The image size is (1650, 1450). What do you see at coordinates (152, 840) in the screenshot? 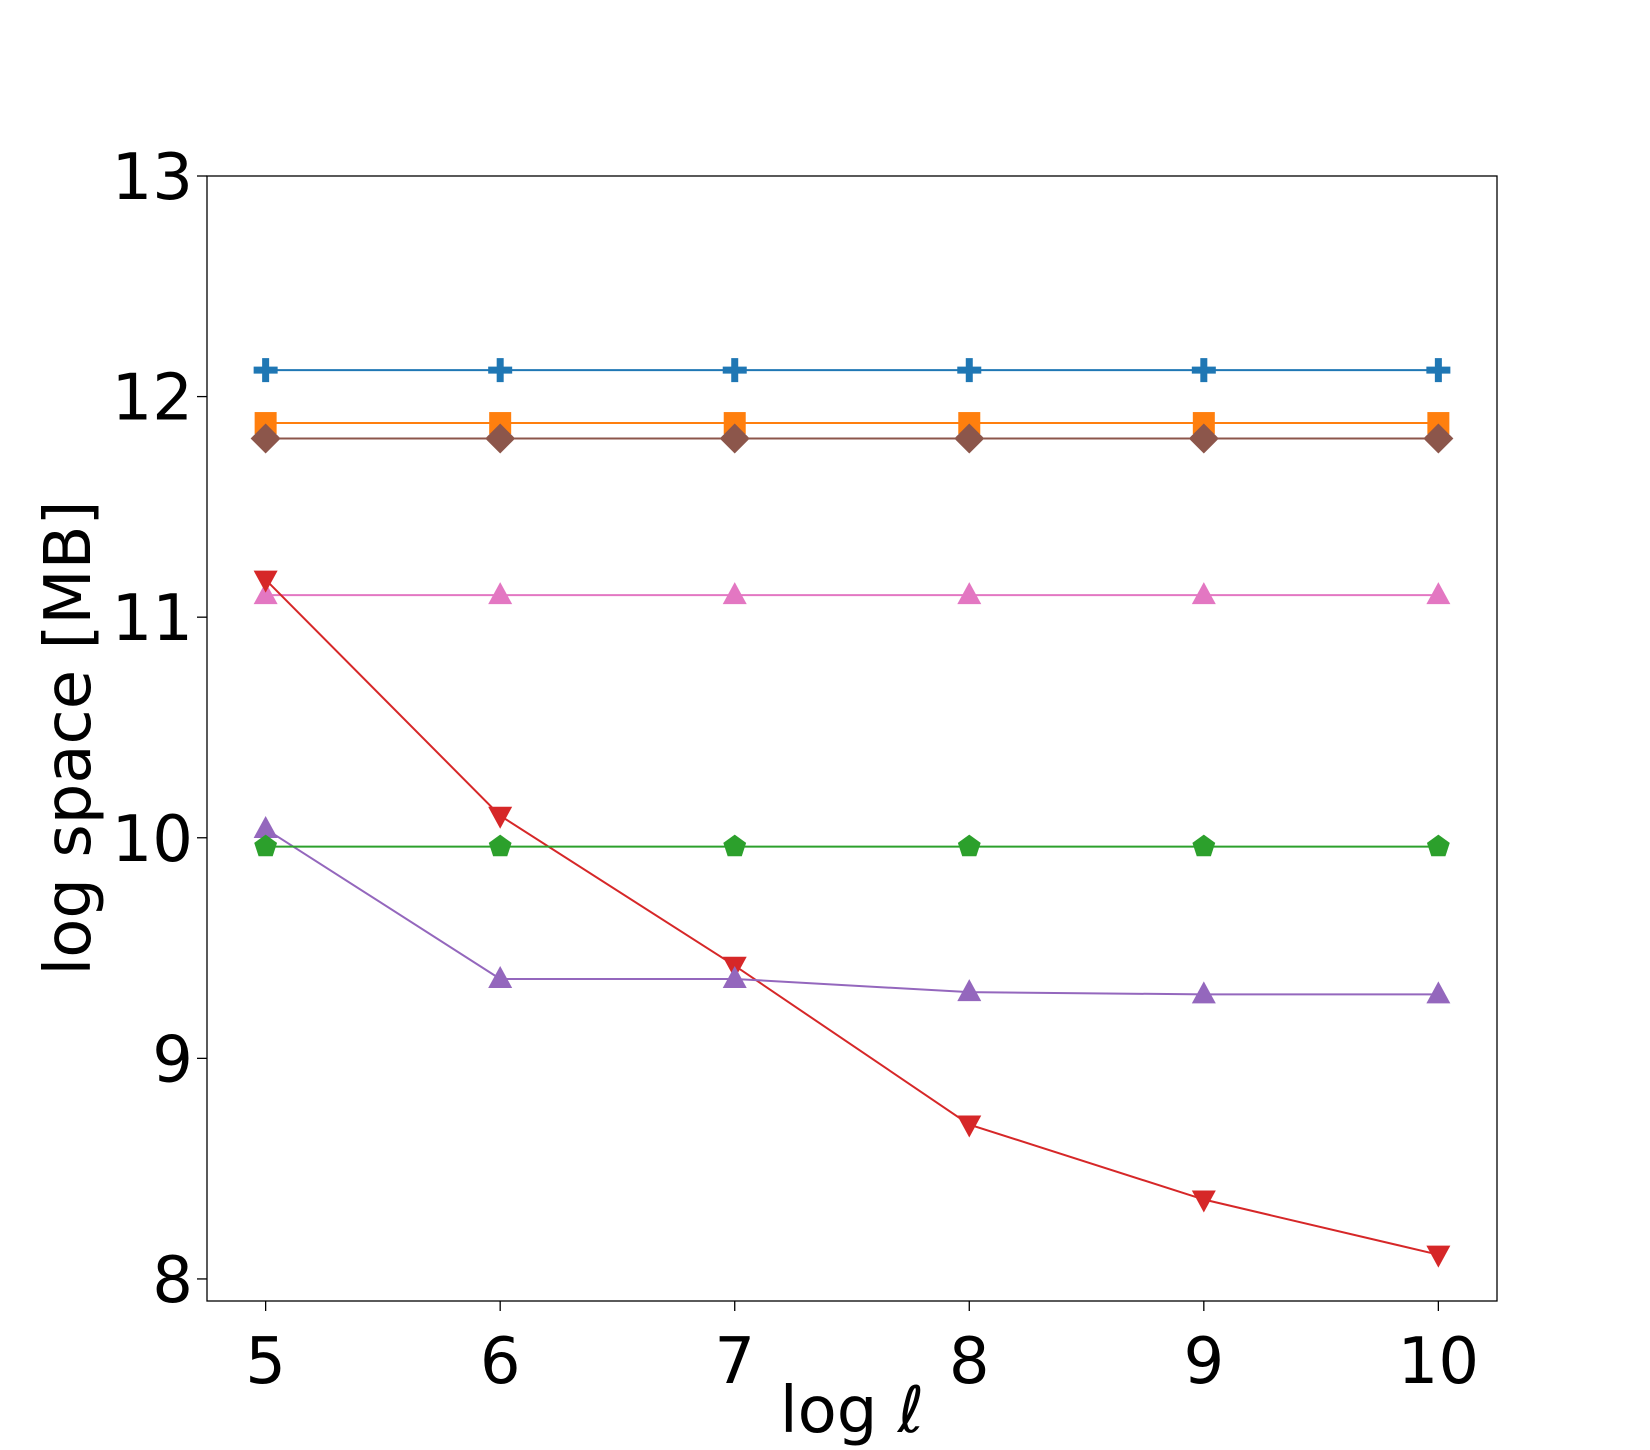
I see `y-tick-label: 10` at bounding box center [152, 840].